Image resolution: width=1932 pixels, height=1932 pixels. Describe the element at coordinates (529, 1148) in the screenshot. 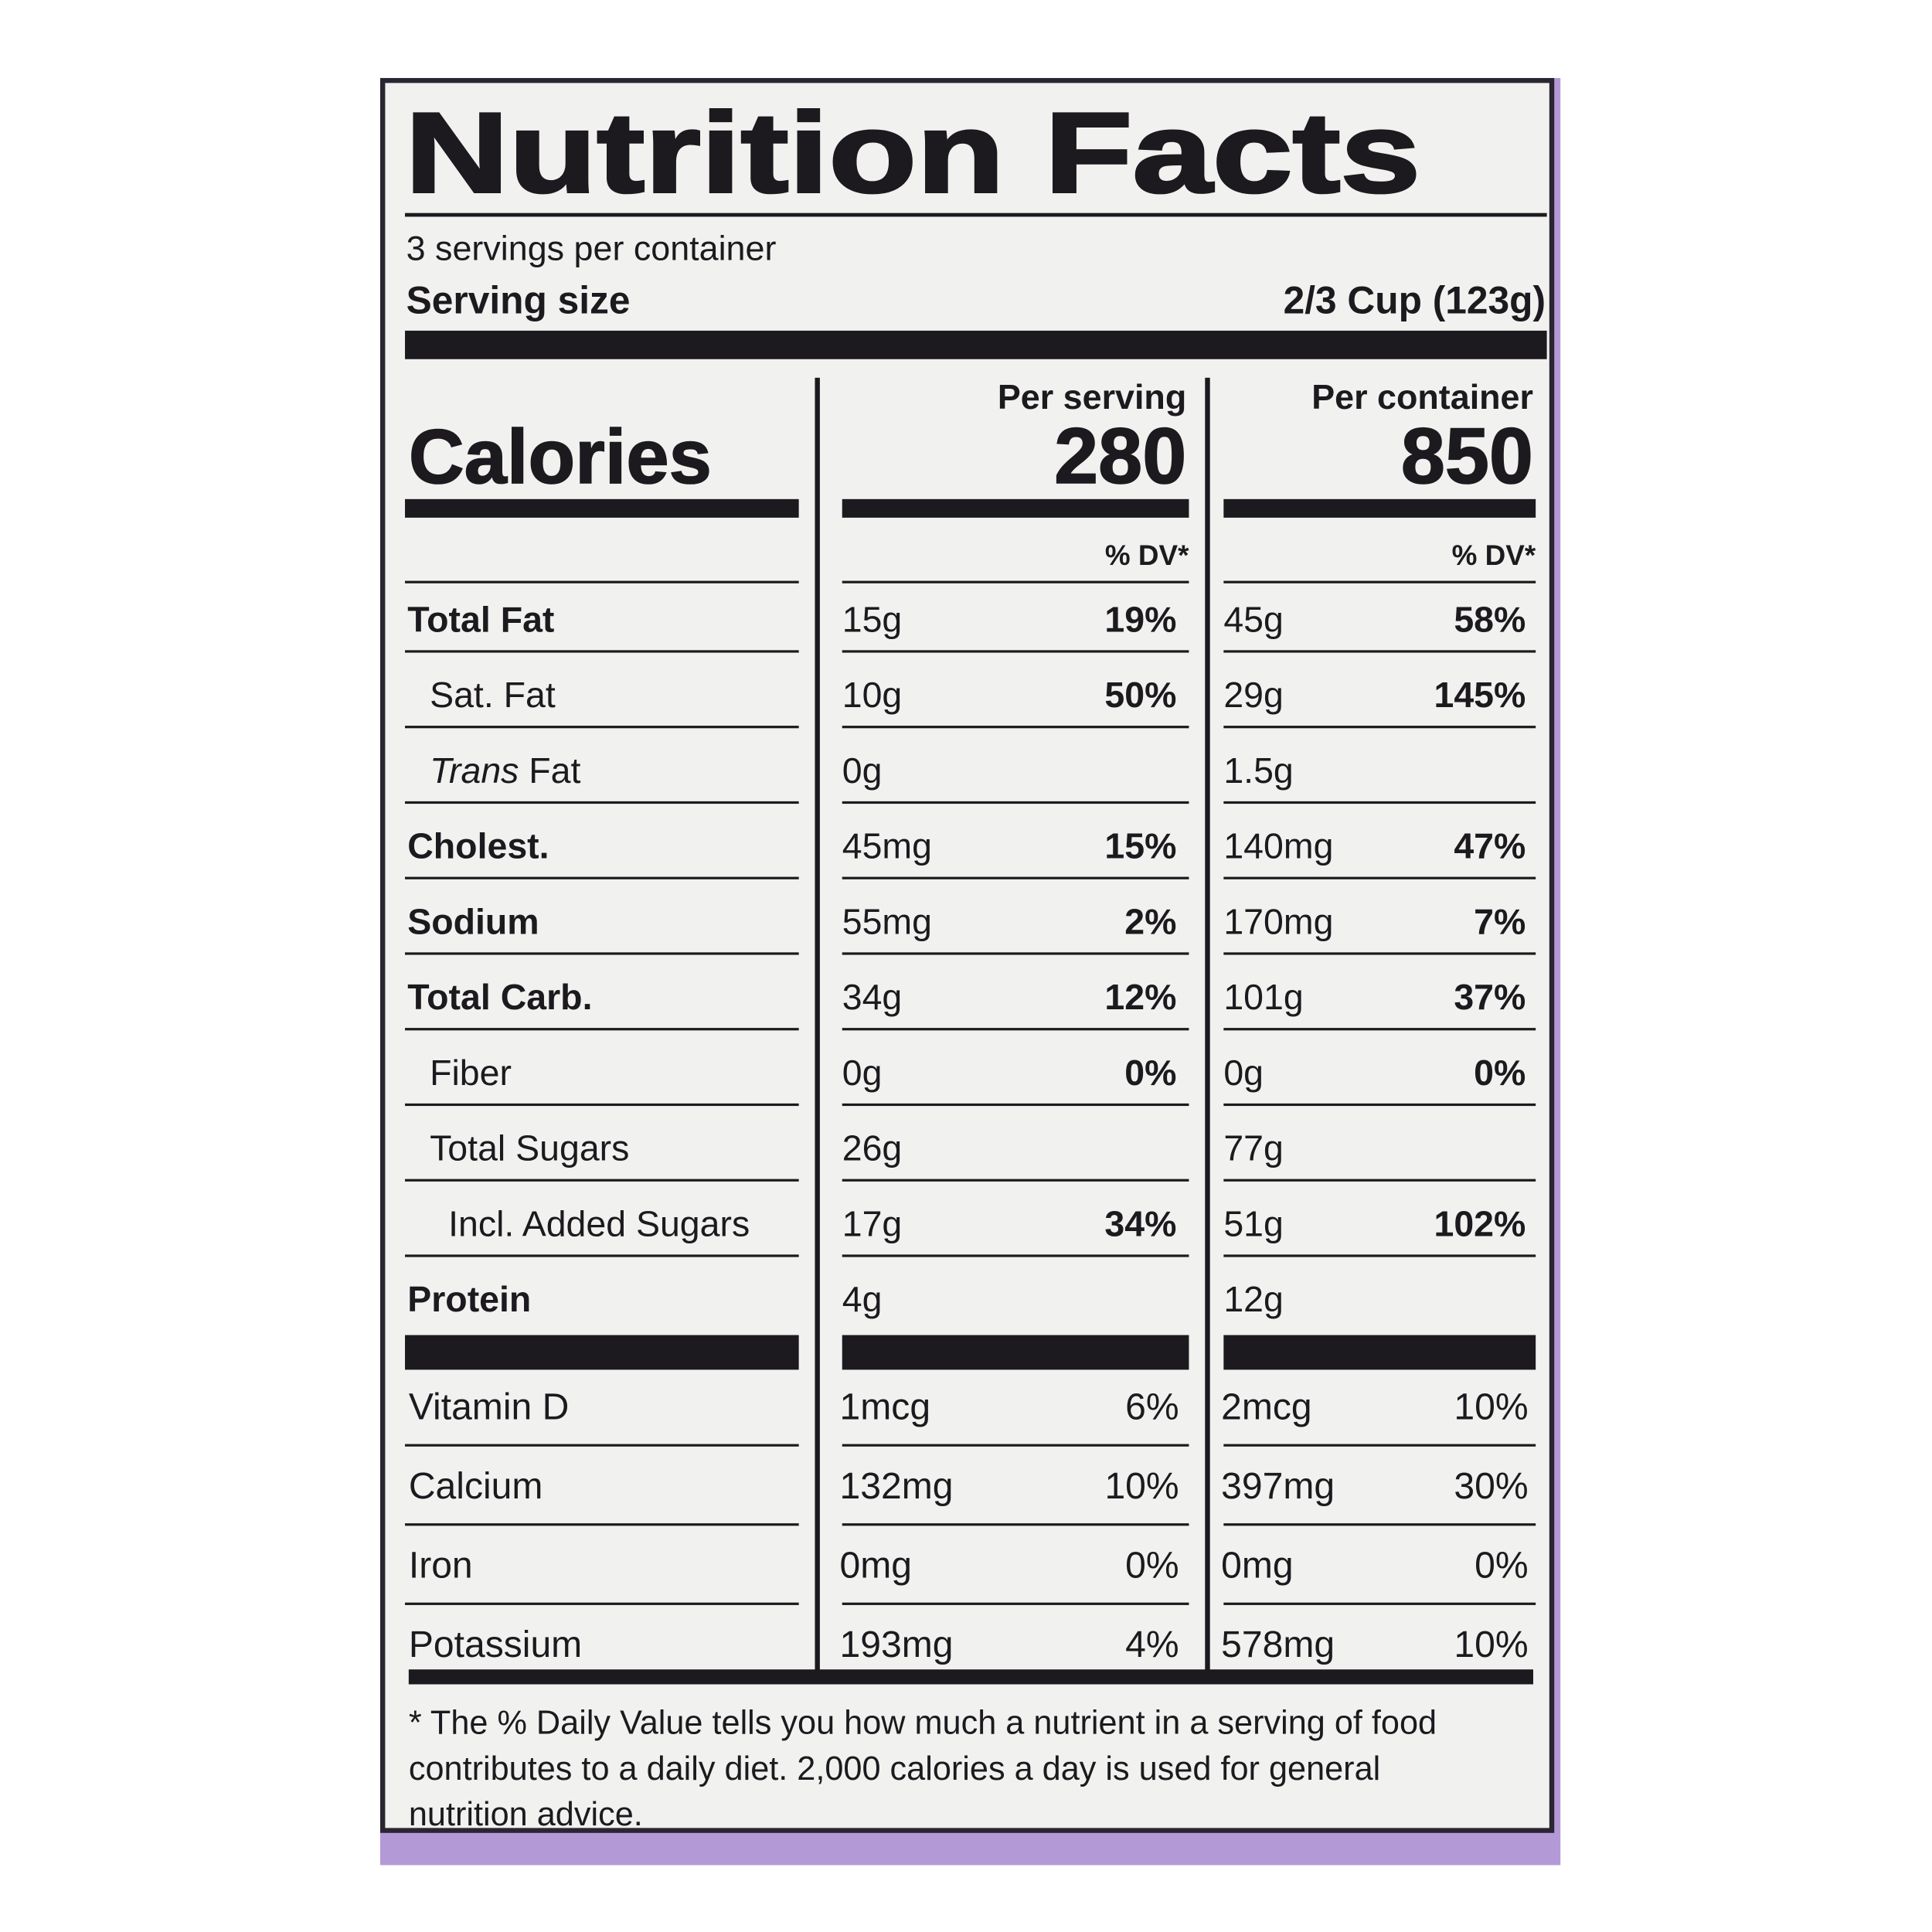

I see `nutrient-name: Total Sugars` at that location.